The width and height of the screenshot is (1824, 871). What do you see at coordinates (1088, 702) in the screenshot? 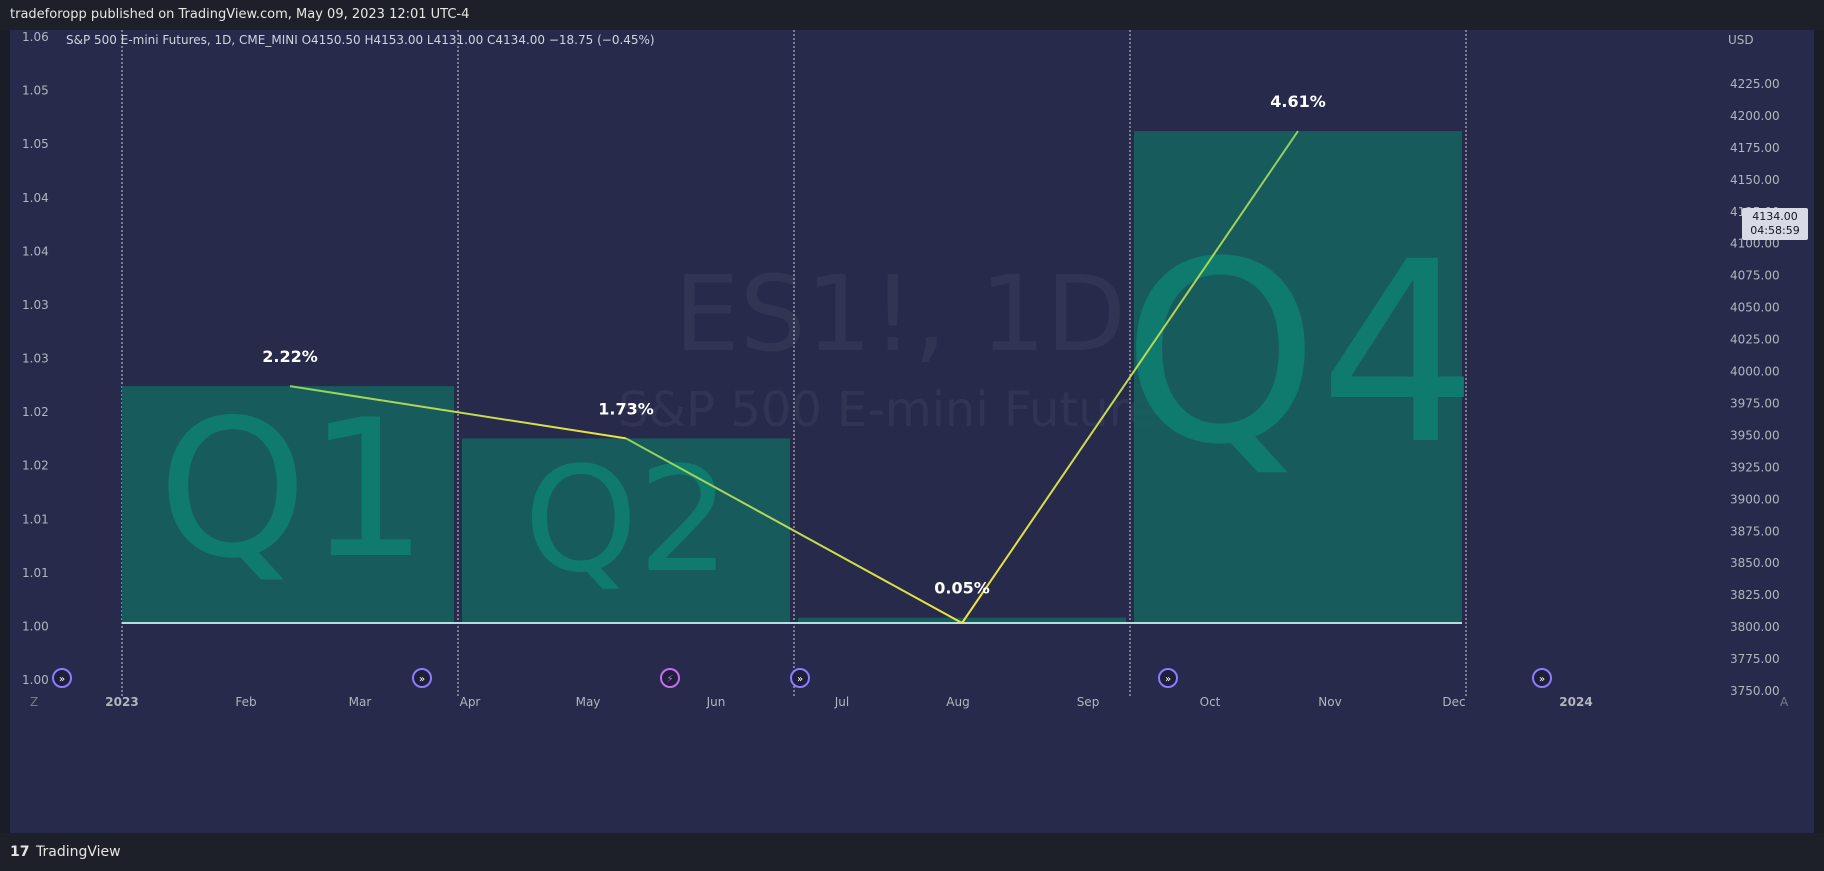
I see `x-axis-tick: Sep` at bounding box center [1088, 702].